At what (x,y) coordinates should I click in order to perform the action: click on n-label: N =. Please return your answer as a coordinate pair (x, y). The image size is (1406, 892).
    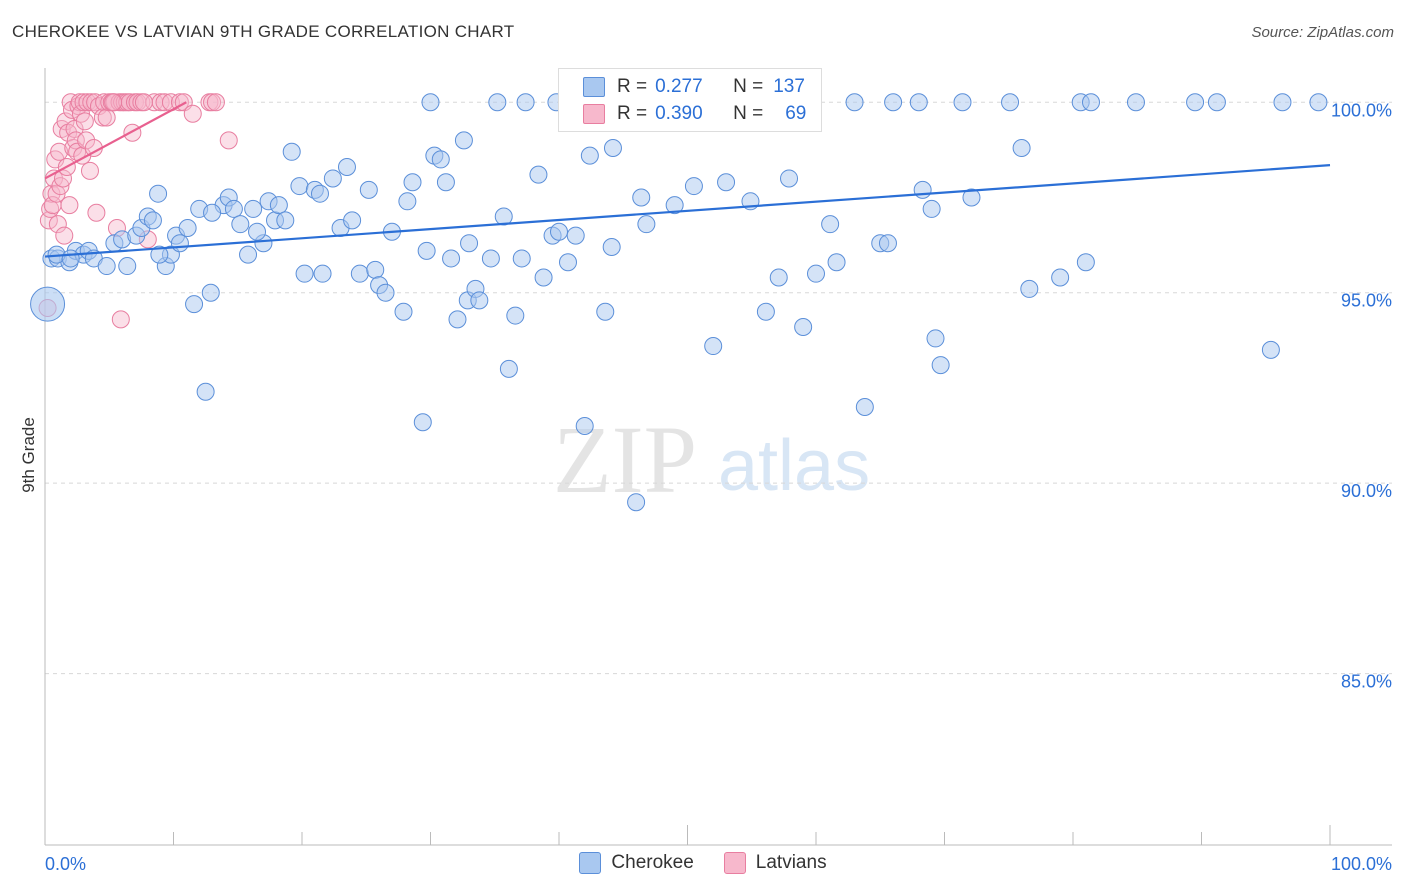
    Looking at the image, I should click on (748, 113).